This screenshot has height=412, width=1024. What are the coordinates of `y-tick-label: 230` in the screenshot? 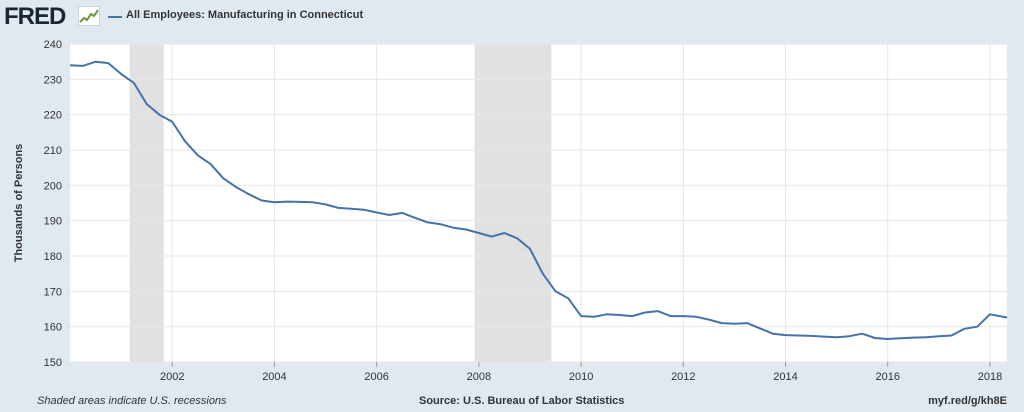 It's located at (53, 80).